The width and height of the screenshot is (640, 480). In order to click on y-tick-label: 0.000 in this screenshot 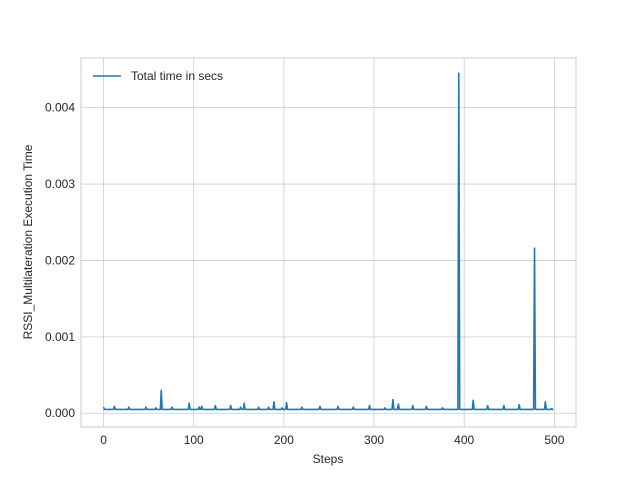, I will do `click(60, 413)`.